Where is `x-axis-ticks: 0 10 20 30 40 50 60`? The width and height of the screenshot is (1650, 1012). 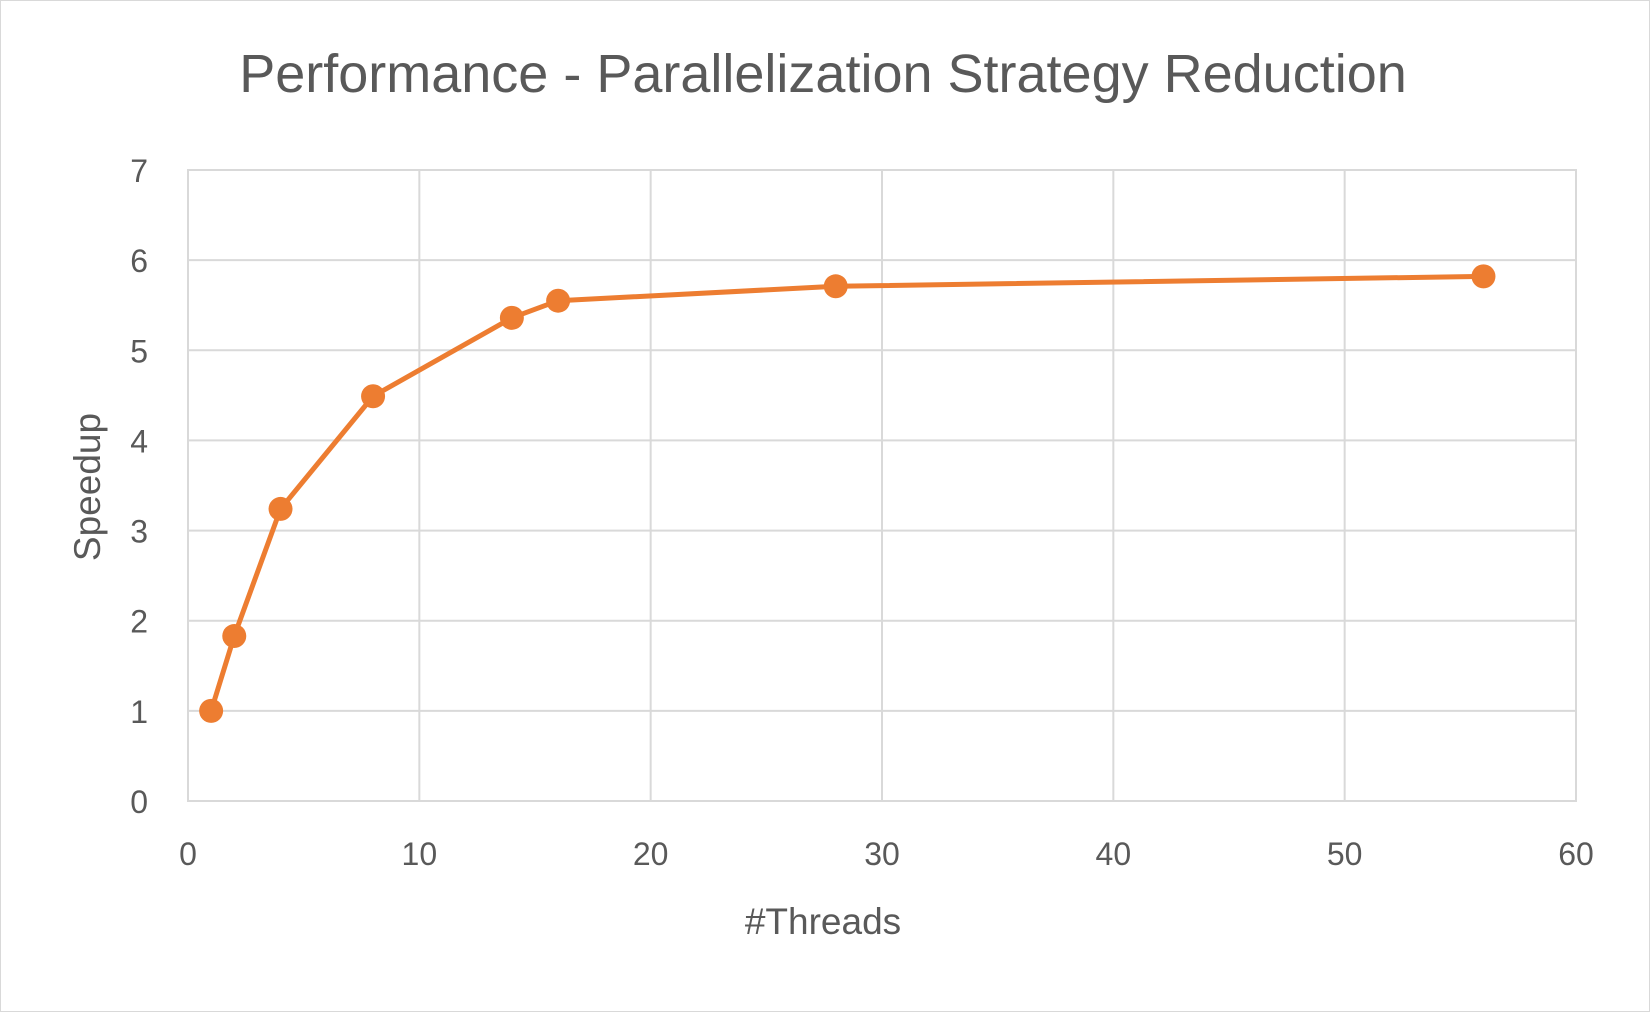
x-axis-ticks: 0 10 20 30 40 50 60 is located at coordinates (886, 854).